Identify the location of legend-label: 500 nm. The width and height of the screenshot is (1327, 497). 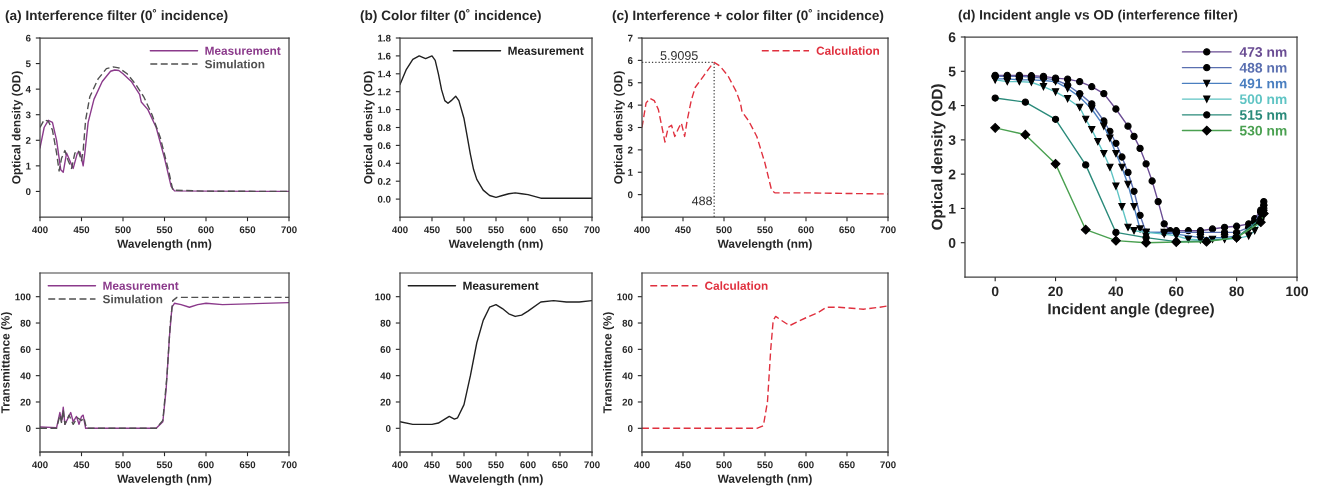
(1263, 99).